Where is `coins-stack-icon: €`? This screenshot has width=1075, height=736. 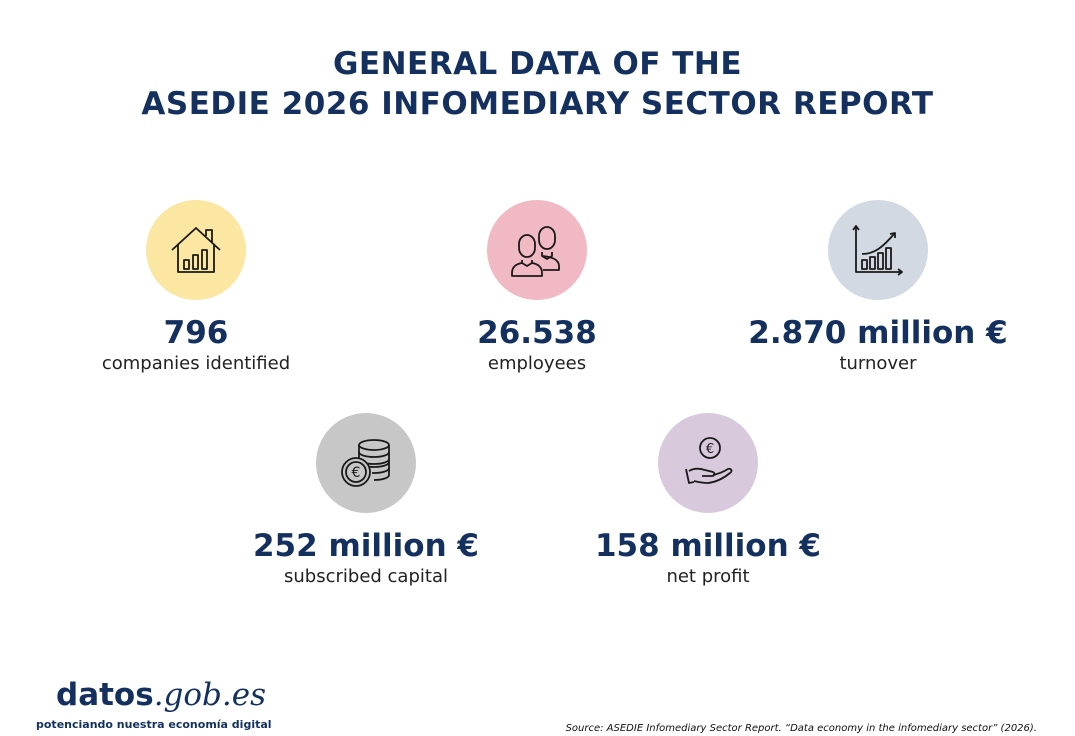
coins-stack-icon: € is located at coordinates (365, 463).